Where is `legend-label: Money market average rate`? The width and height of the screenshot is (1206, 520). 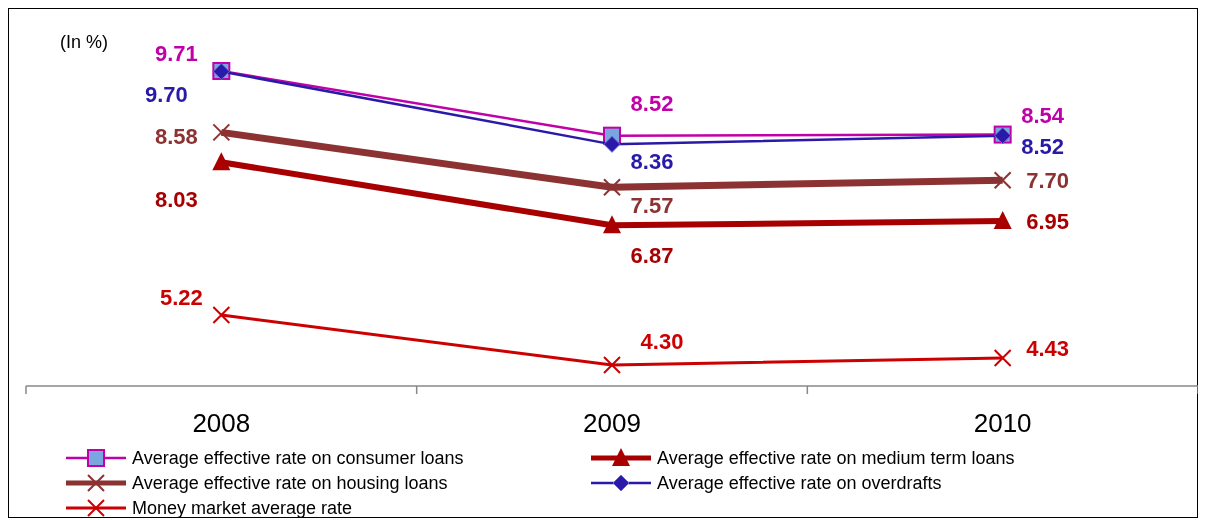
legend-label: Money market average rate is located at coordinates (242, 508).